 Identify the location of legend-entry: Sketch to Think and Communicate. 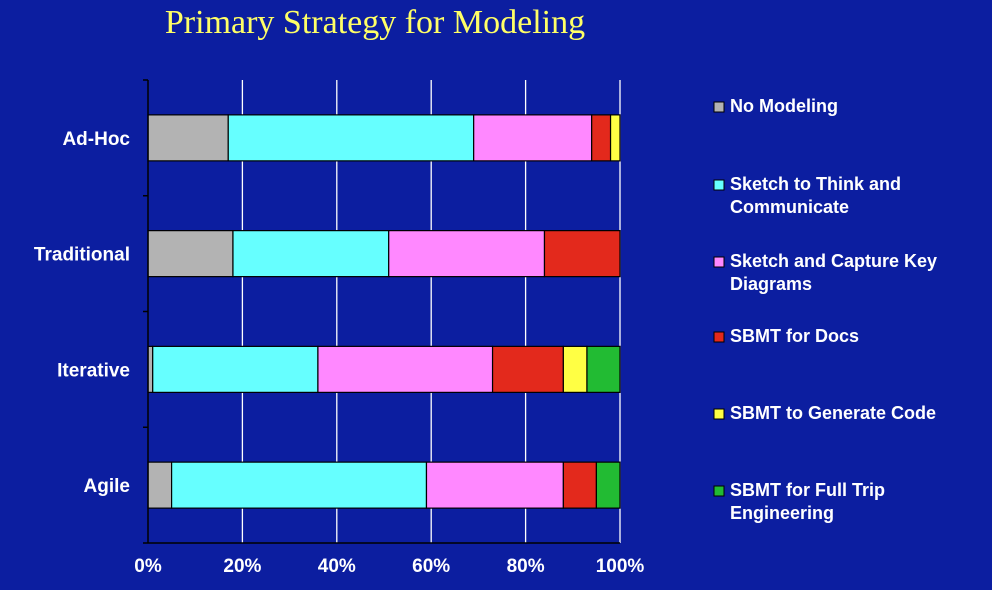
(815, 195).